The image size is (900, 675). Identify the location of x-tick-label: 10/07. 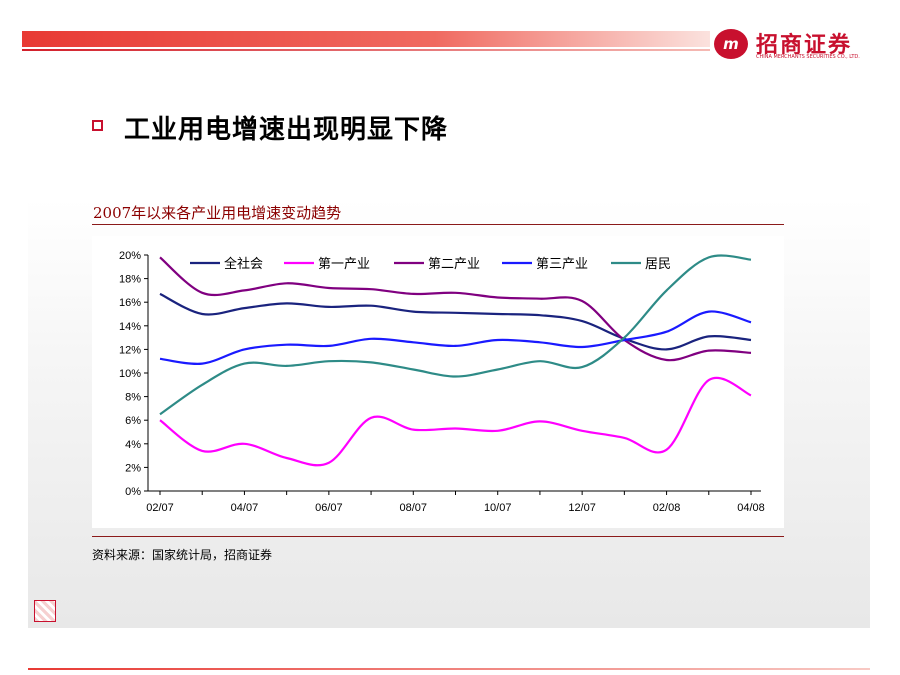
(498, 508).